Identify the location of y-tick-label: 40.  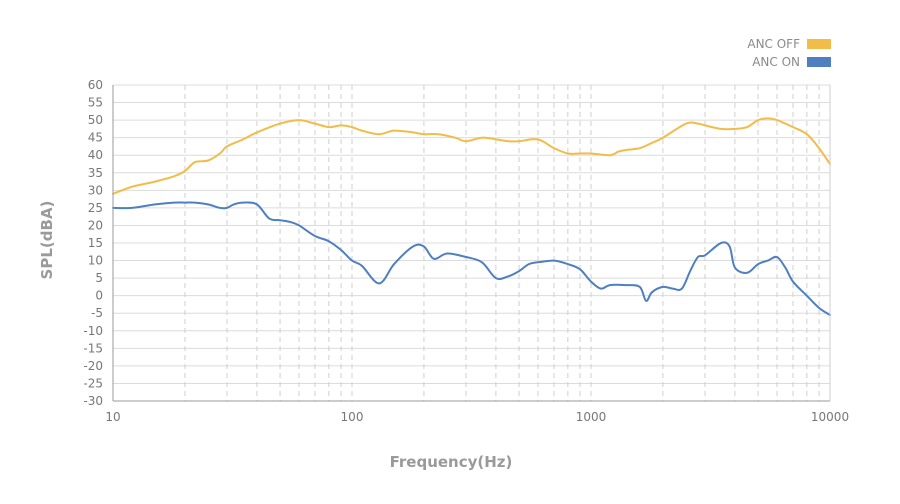
(95, 155).